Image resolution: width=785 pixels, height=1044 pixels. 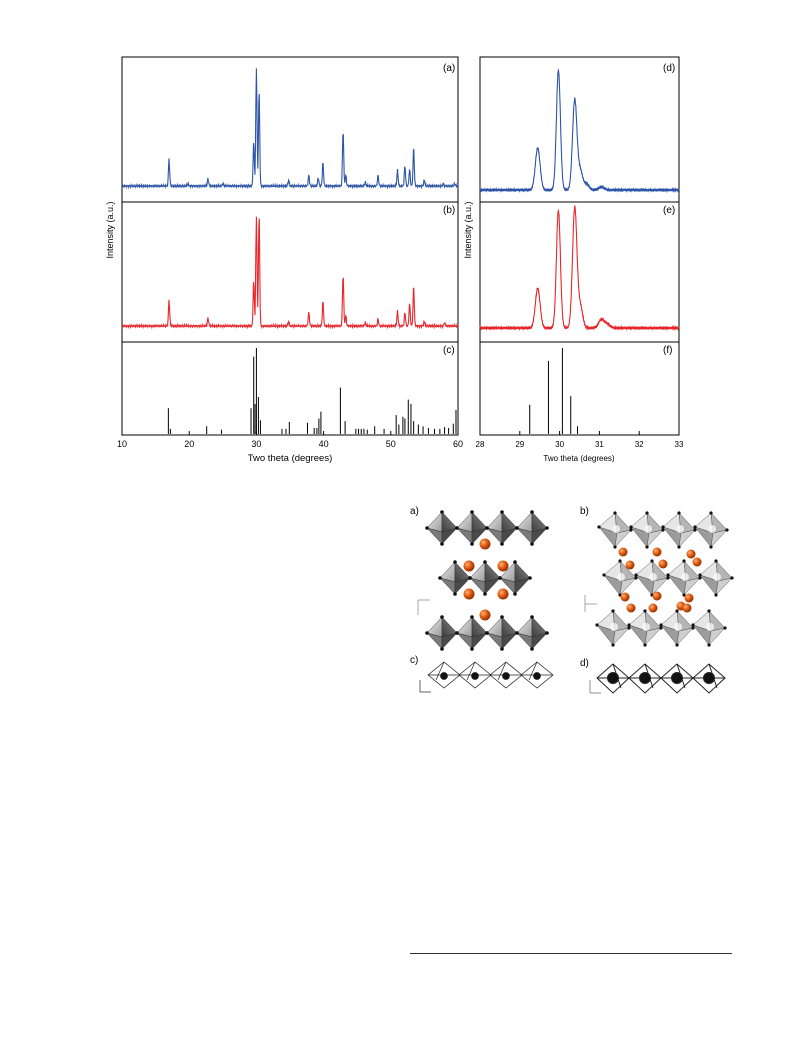 I want to click on x-tick-label: 60, so click(x=458, y=444).